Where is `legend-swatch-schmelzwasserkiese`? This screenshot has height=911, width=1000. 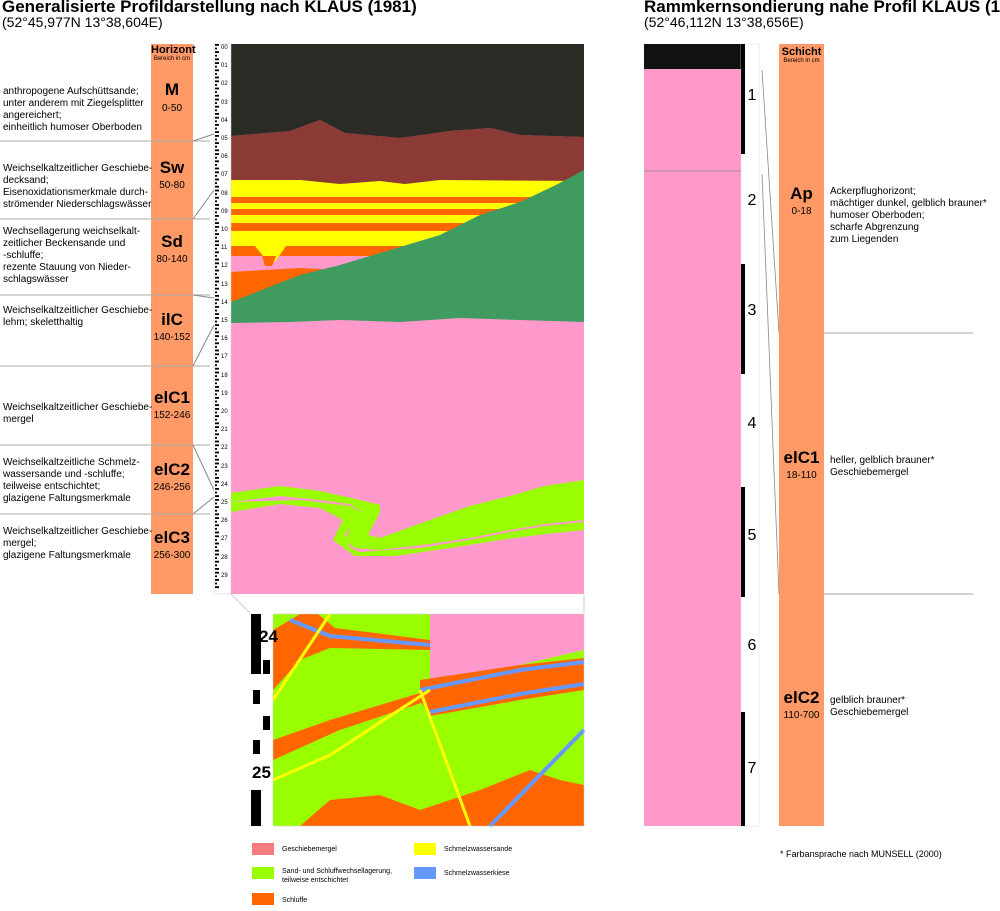 legend-swatch-schmelzwasserkiese is located at coordinates (425, 873).